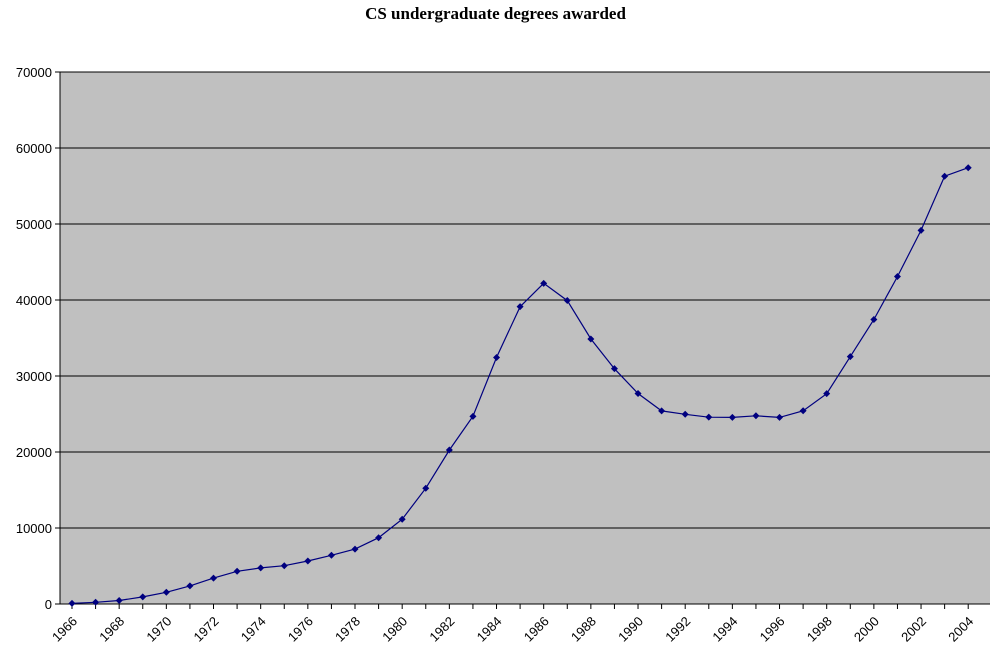  Describe the element at coordinates (913, 629) in the screenshot. I see `x-tick-label: 2002` at that location.